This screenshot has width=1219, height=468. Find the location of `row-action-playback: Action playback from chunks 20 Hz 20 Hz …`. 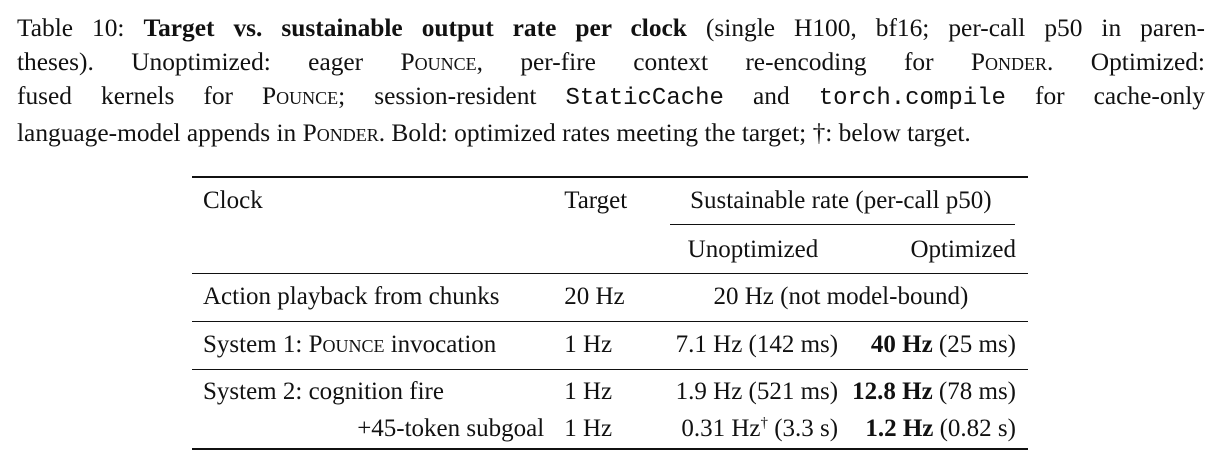

row-action-playback: Action playback from chunks 20 Hz 20 Hz … is located at coordinates (610, 297).